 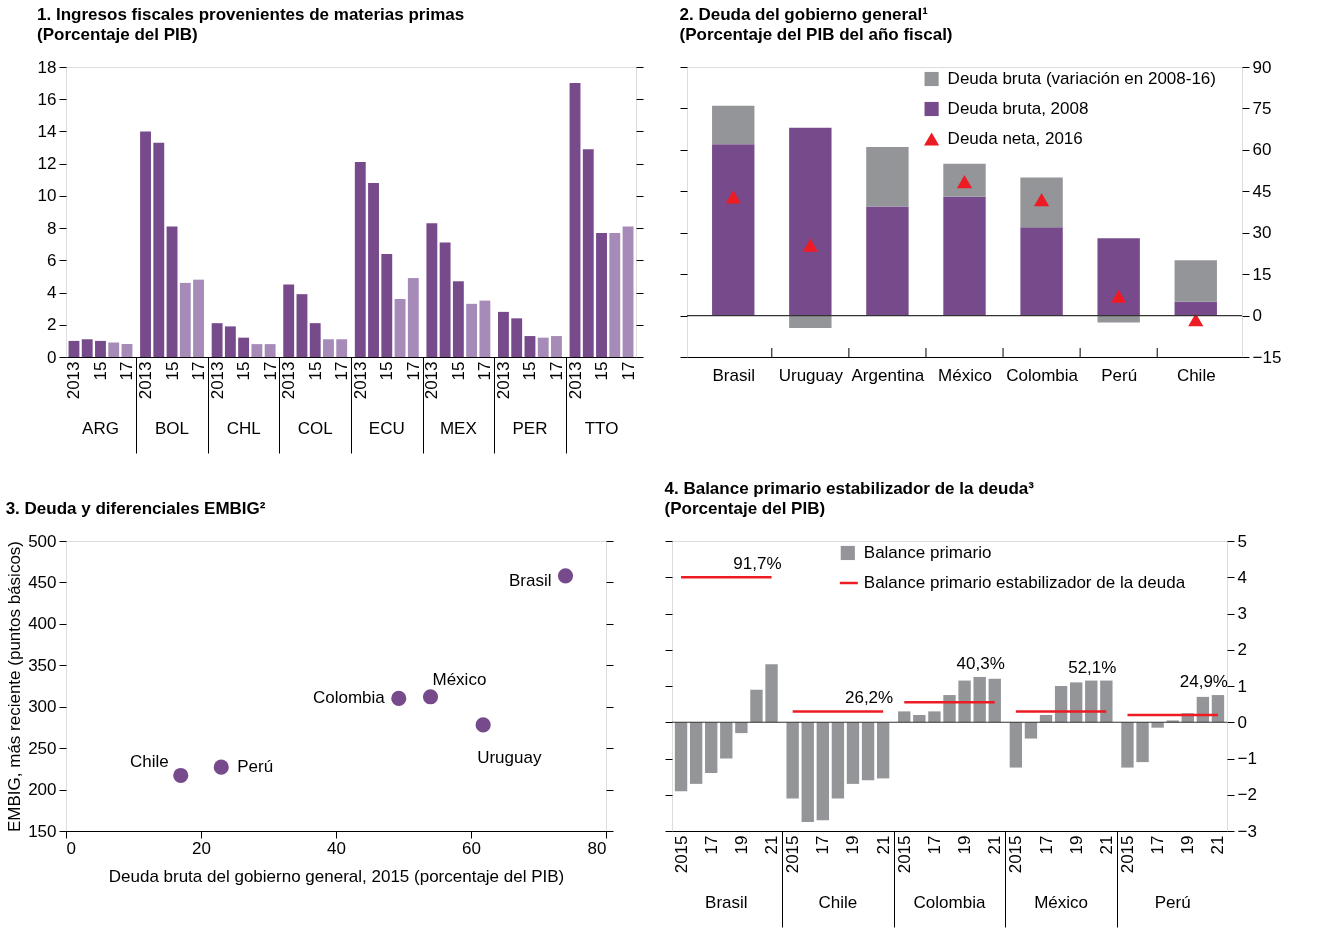 What do you see at coordinates (74, 380) in the screenshot?
I see `x-tick-label: 2013` at bounding box center [74, 380].